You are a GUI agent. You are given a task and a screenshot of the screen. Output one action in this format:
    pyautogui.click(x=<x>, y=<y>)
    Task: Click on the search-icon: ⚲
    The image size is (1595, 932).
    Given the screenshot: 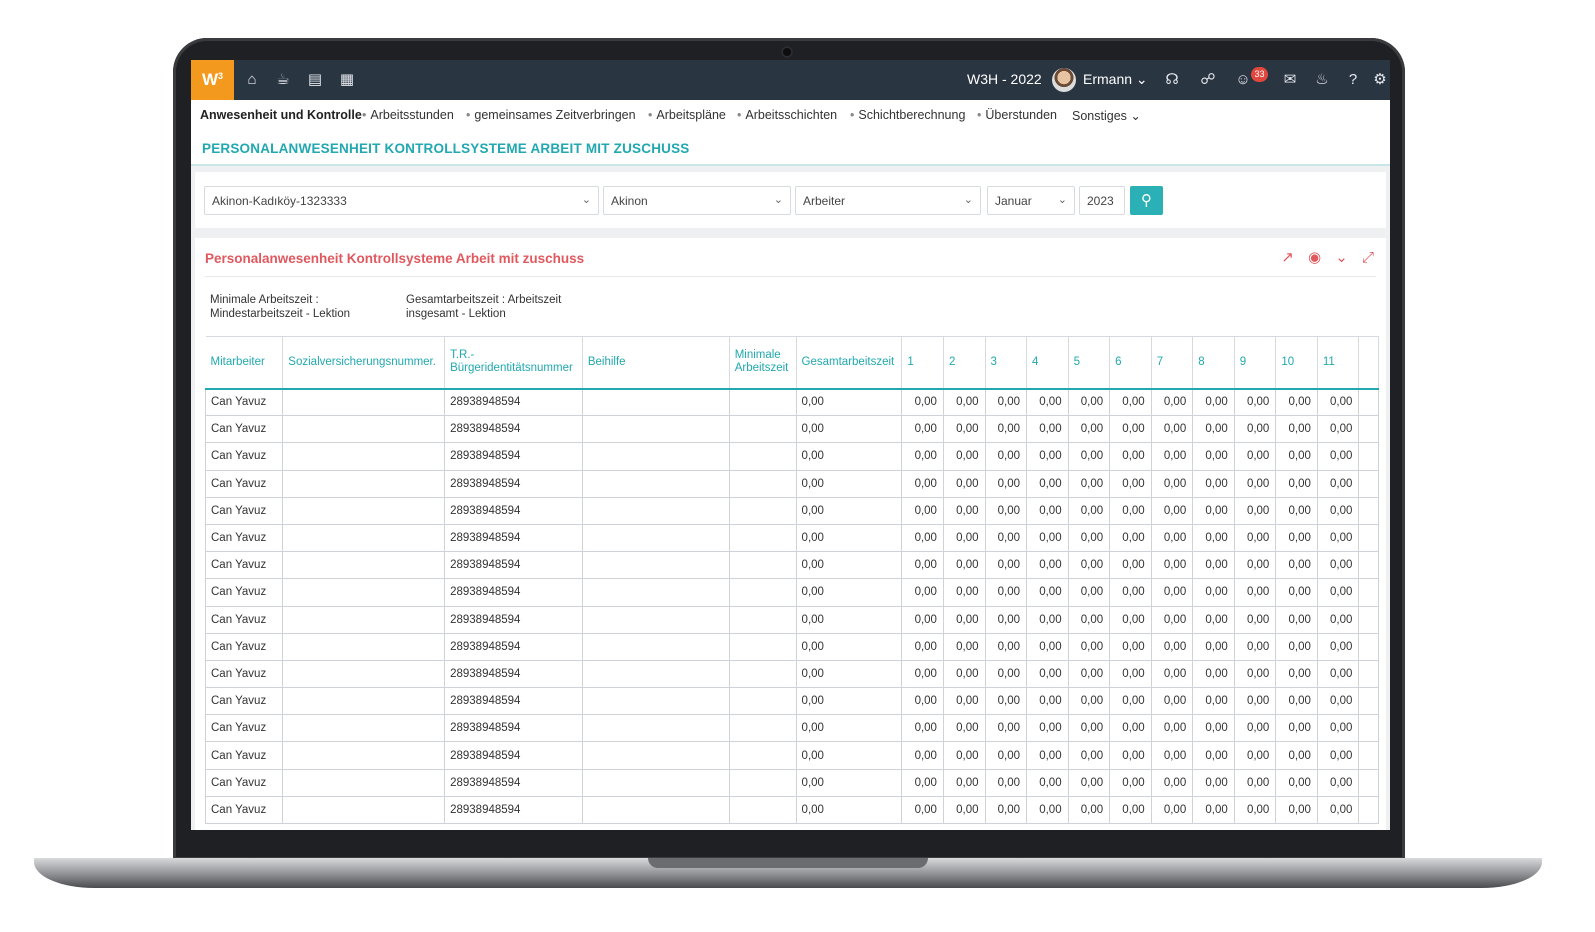 What is the action you would take?
    pyautogui.click(x=1146, y=200)
    